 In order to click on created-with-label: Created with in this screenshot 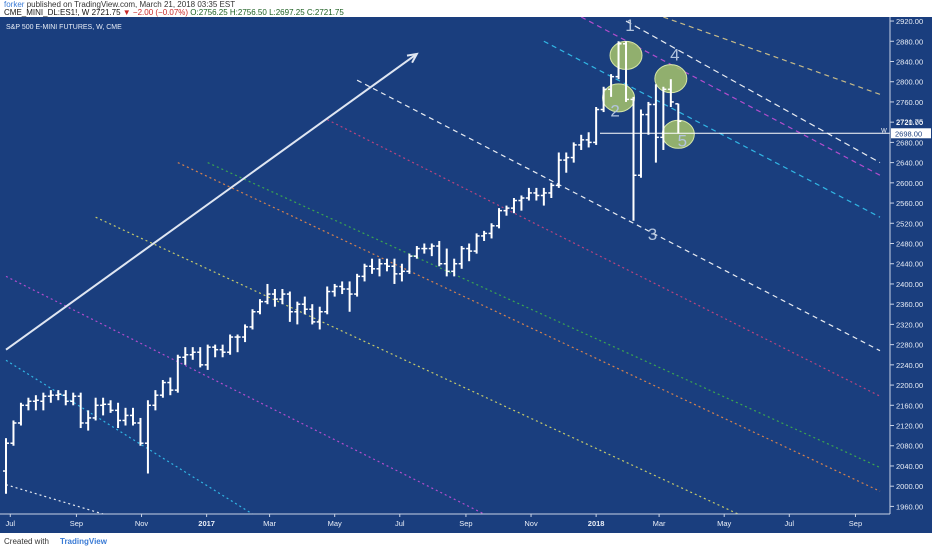, I will do `click(26, 541)`.